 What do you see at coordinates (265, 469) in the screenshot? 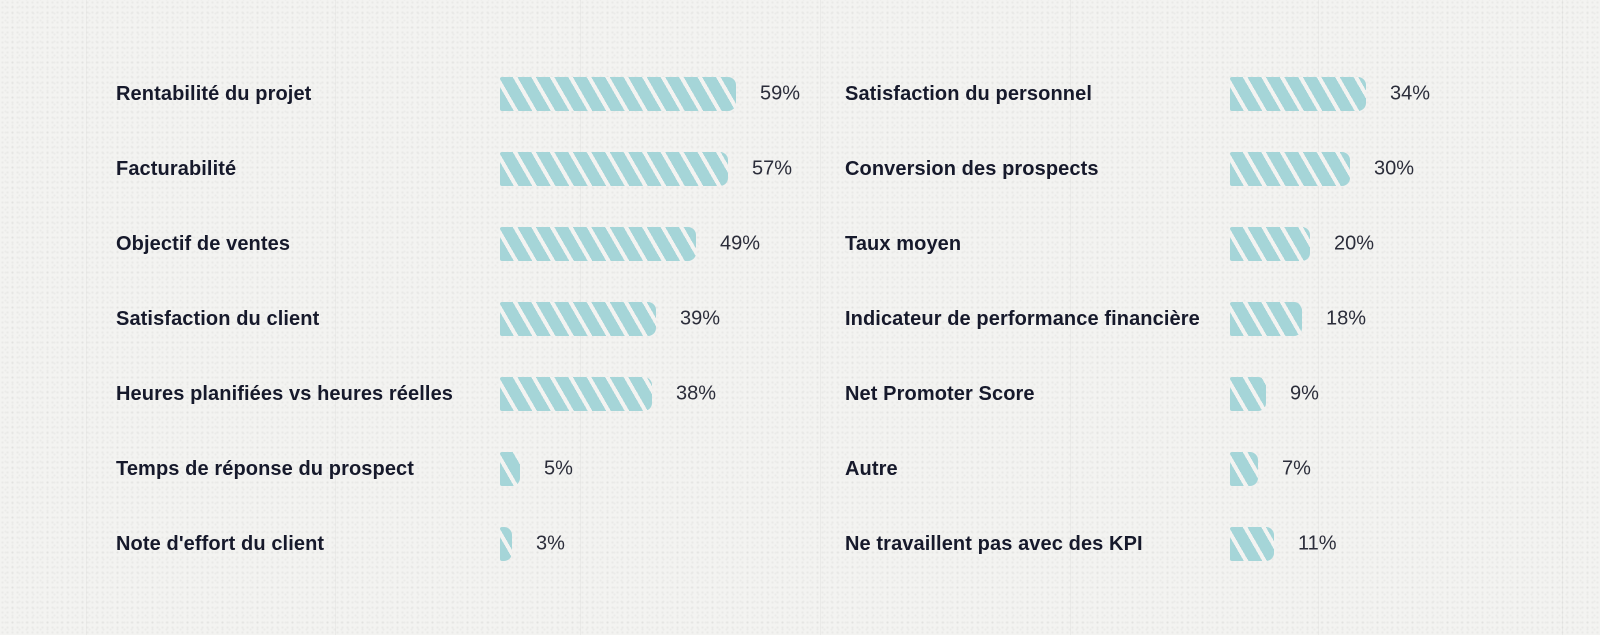
I see `bar-label: Temps de réponse du prospect` at bounding box center [265, 469].